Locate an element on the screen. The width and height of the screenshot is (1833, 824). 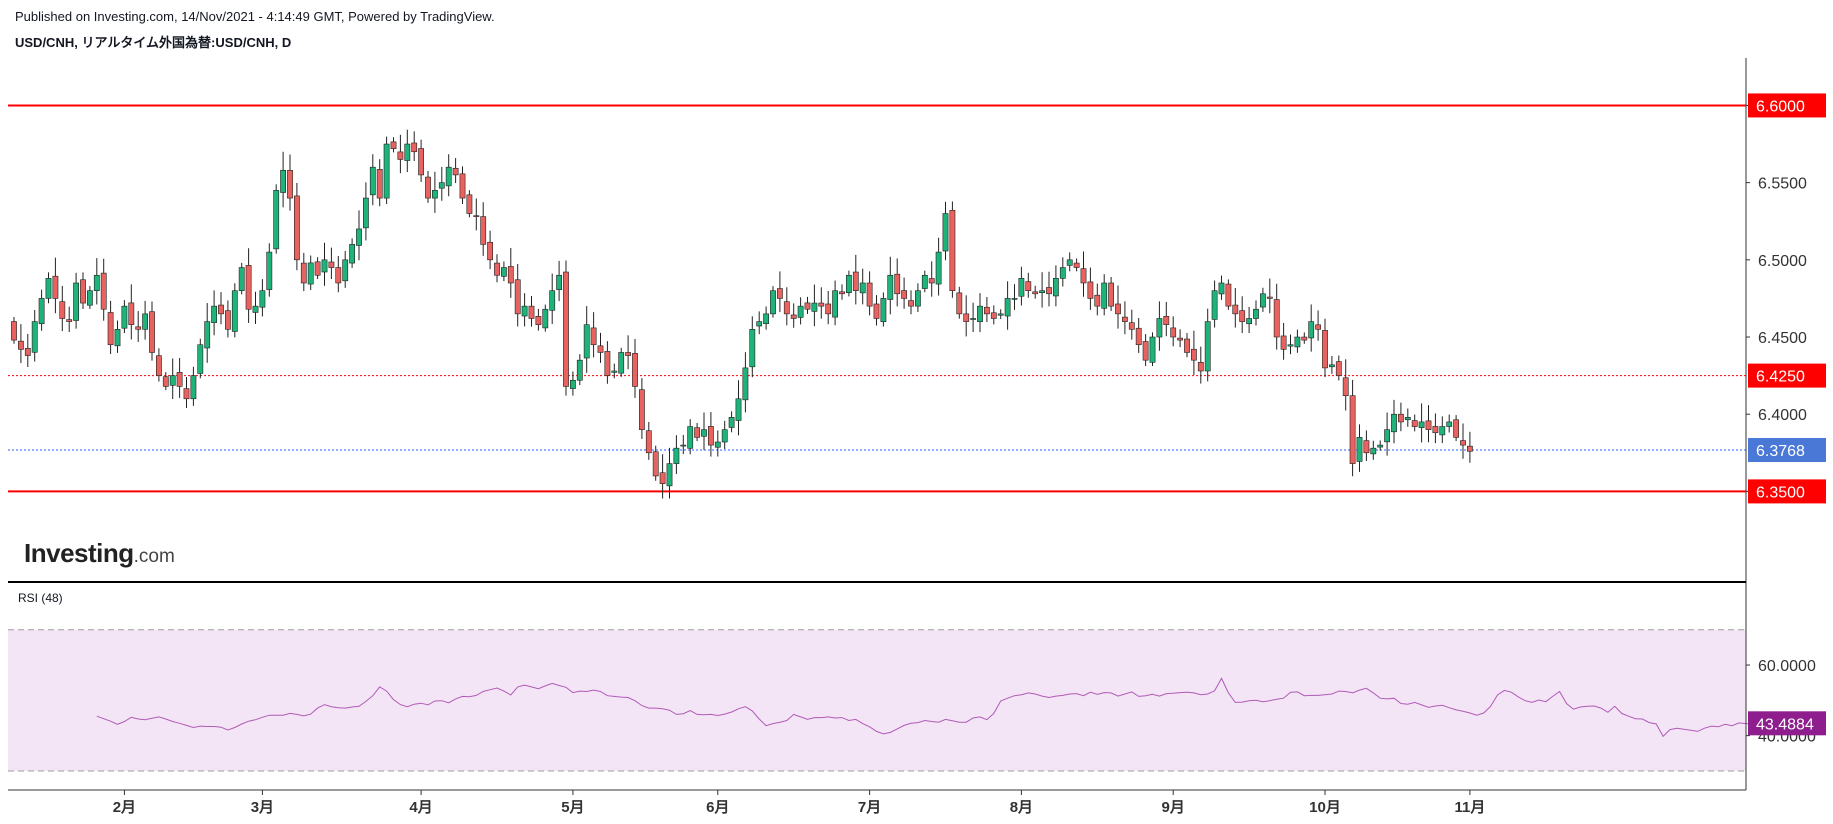
rsi-line is located at coordinates (942, 707).